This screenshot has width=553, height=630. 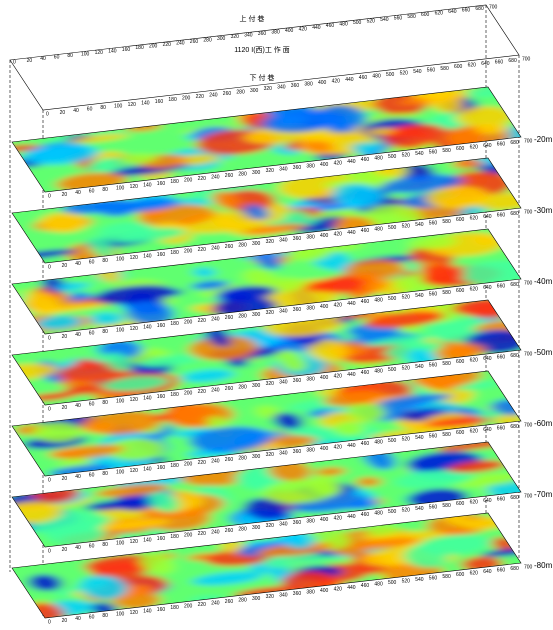 What do you see at coordinates (406, 368) in the screenshot?
I see `tick-label: 520` at bounding box center [406, 368].